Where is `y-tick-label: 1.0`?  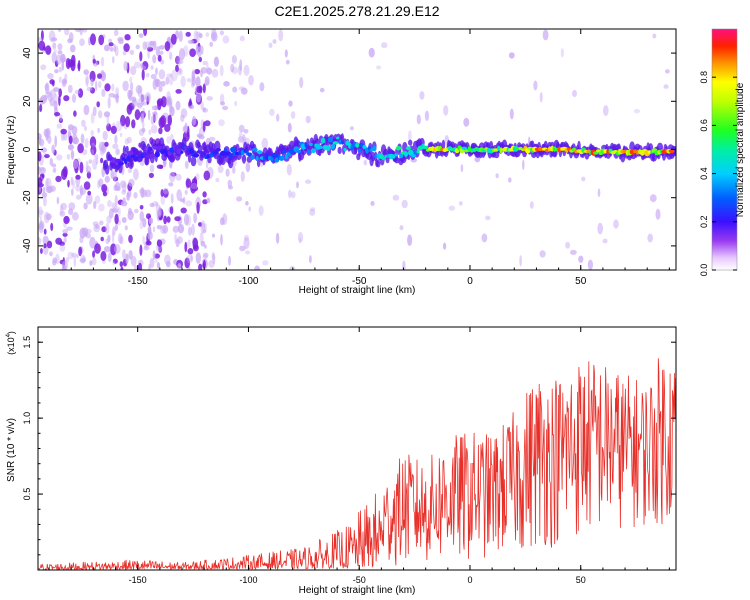 y-tick-label: 1.0 is located at coordinates (27, 418).